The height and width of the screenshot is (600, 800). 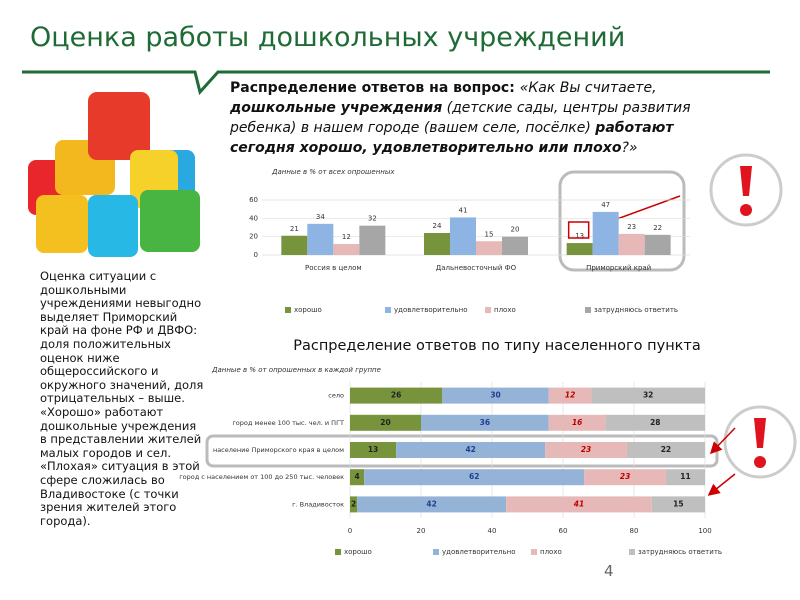 What do you see at coordinates (350, 531) in the screenshot?
I see `x-tick-label: 0` at bounding box center [350, 531].